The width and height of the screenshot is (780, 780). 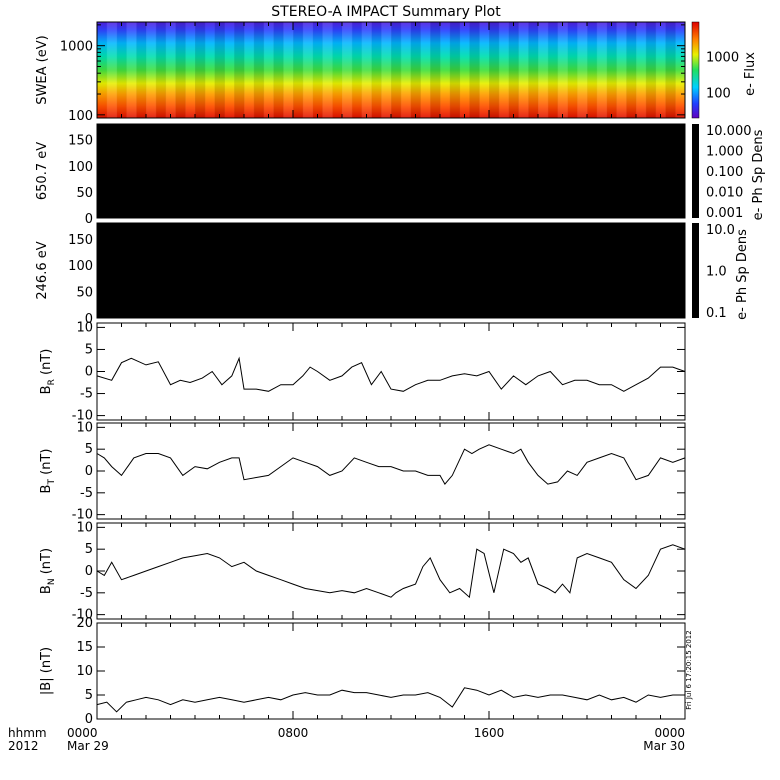 I want to click on panel-pad-246: 0 50 100 150 10.0 1.0 0.1 e- Ph Sp Dens 246.6 eV, so click(x=392, y=274).